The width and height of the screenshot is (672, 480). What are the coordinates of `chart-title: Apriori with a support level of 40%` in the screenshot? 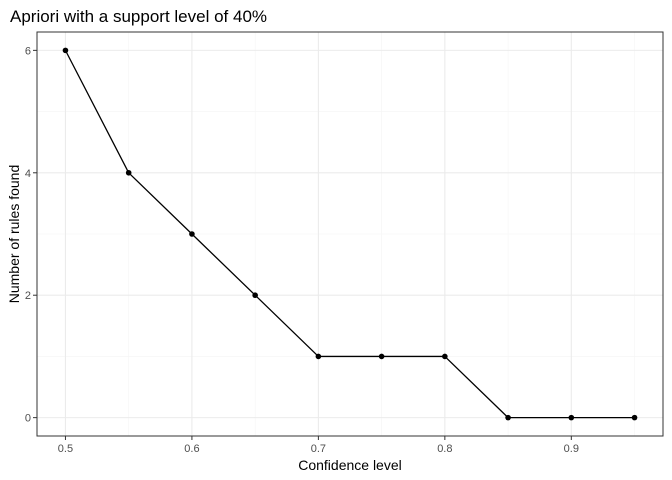 It's located at (138, 16).